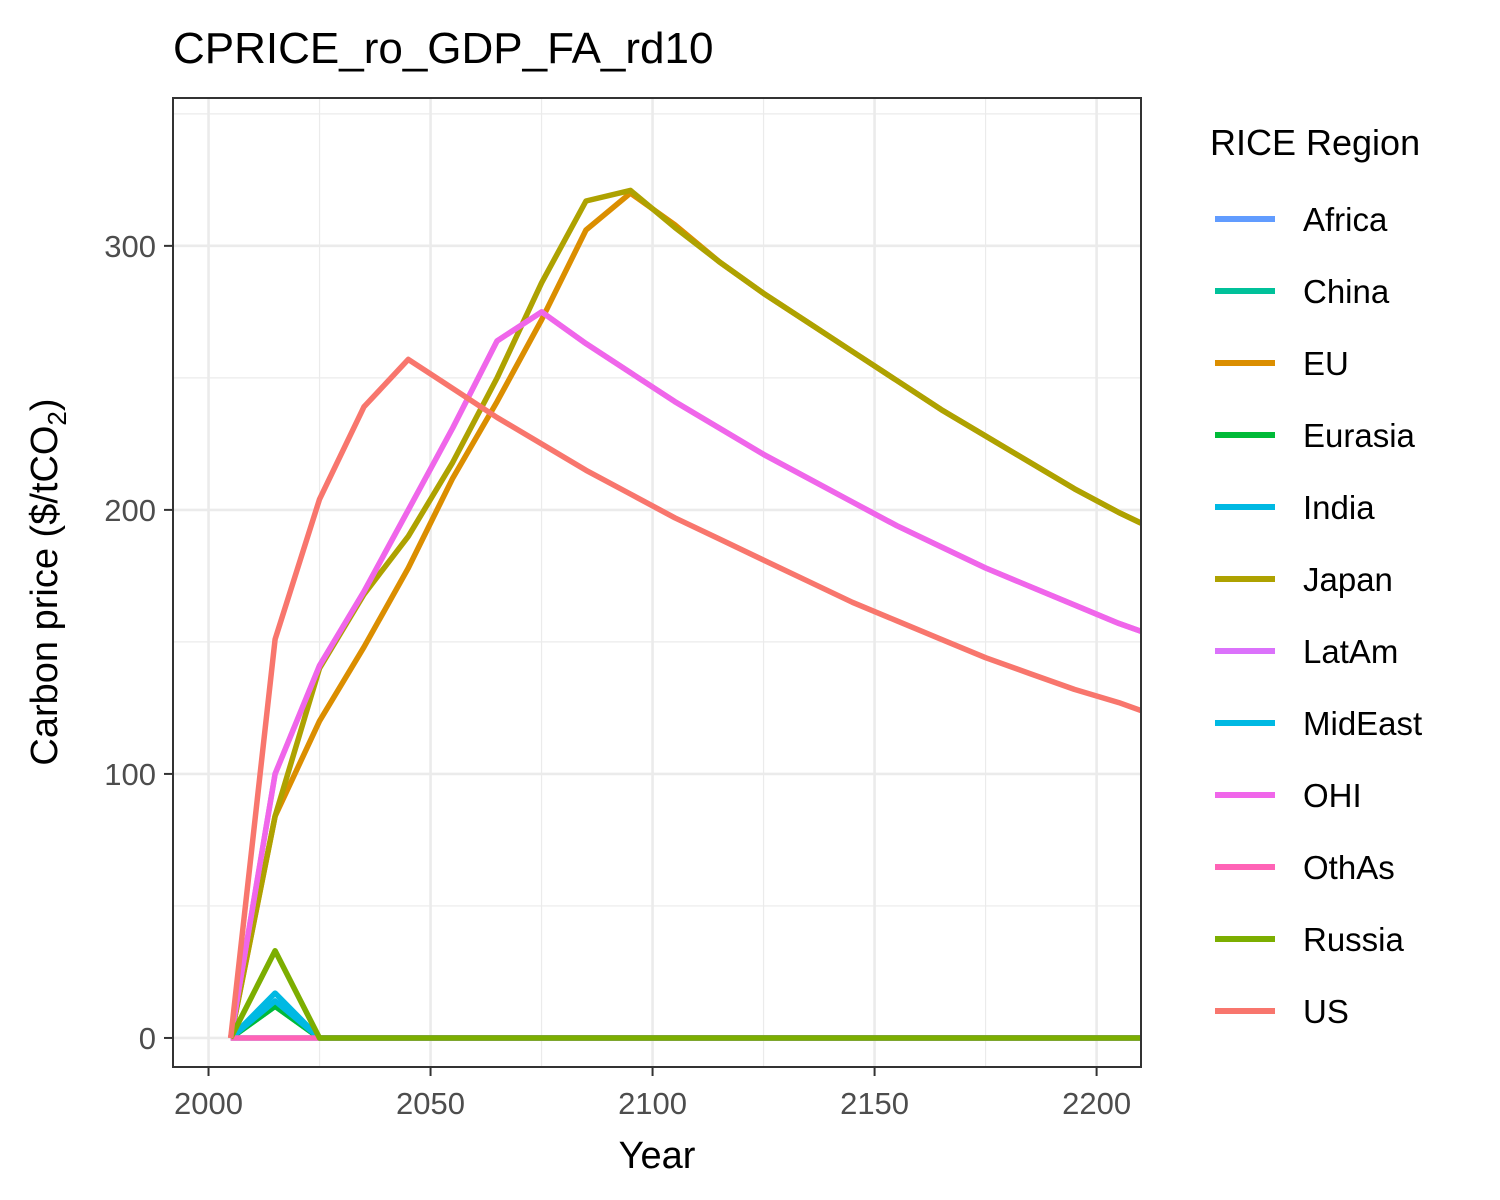 Image resolution: width=1500 pixels, height=1200 pixels. Describe the element at coordinates (1326, 1011) in the screenshot. I see `legend-label-us: US` at that location.